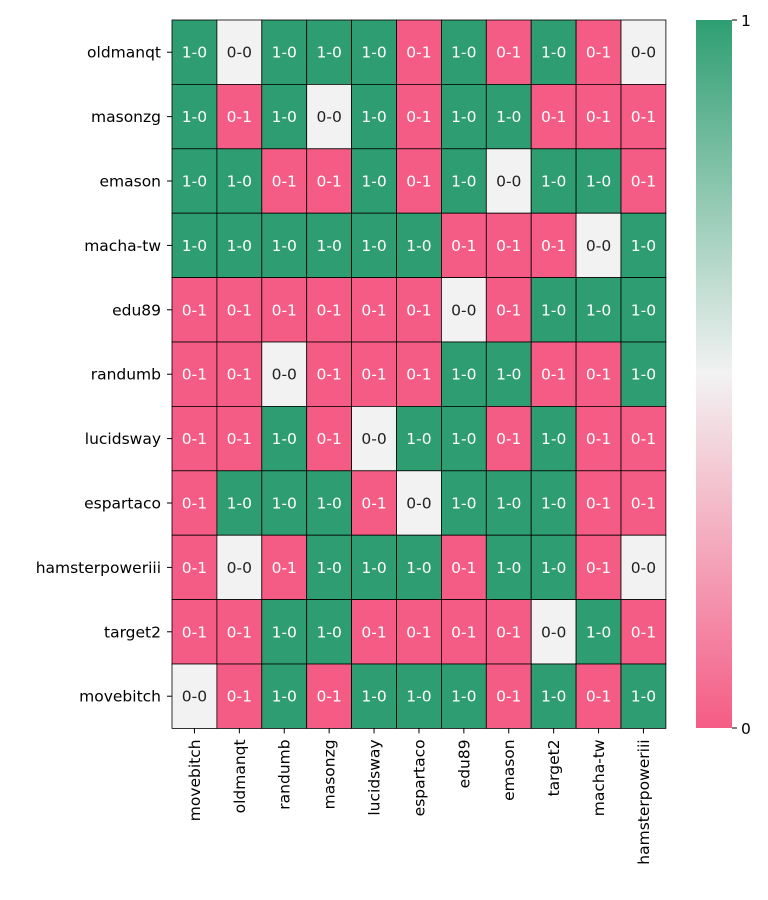 This screenshot has width=768, height=900. I want to click on column-label: macha-tw, so click(599, 777).